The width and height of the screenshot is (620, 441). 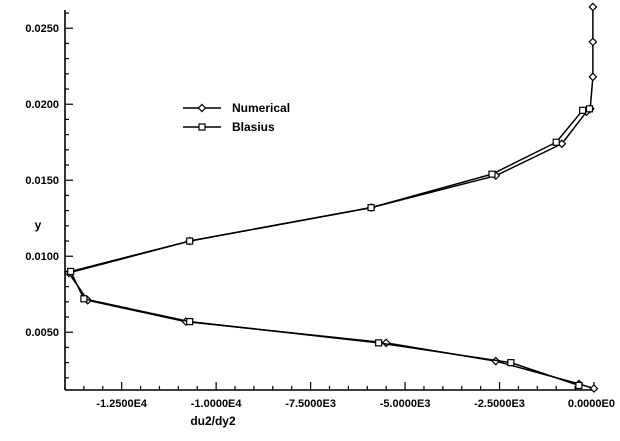 What do you see at coordinates (42, 105) in the screenshot?
I see `y-tick-label: 0.0200` at bounding box center [42, 105].